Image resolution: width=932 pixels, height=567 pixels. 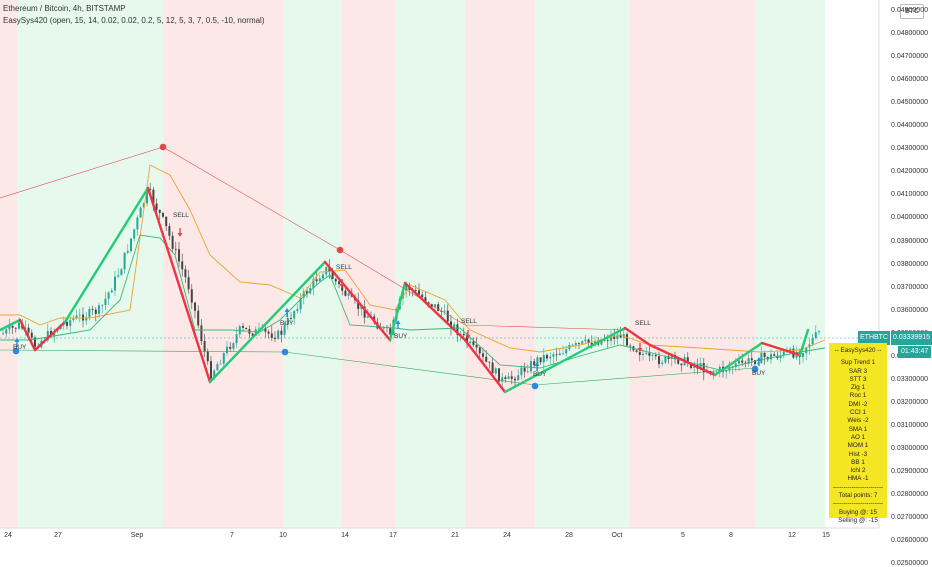 I want to click on time-tick: 28, so click(x=569, y=535).